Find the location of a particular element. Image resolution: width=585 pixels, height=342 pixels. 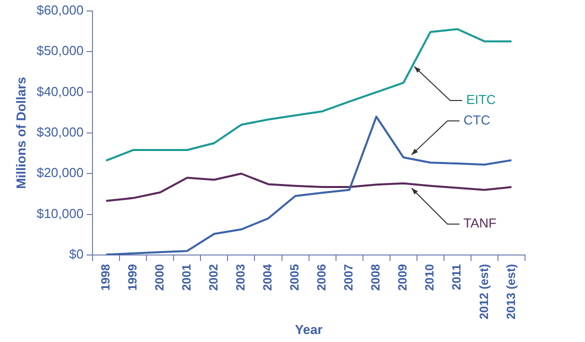

y-axis-title: Millions of Dollars is located at coordinates (20, 132).